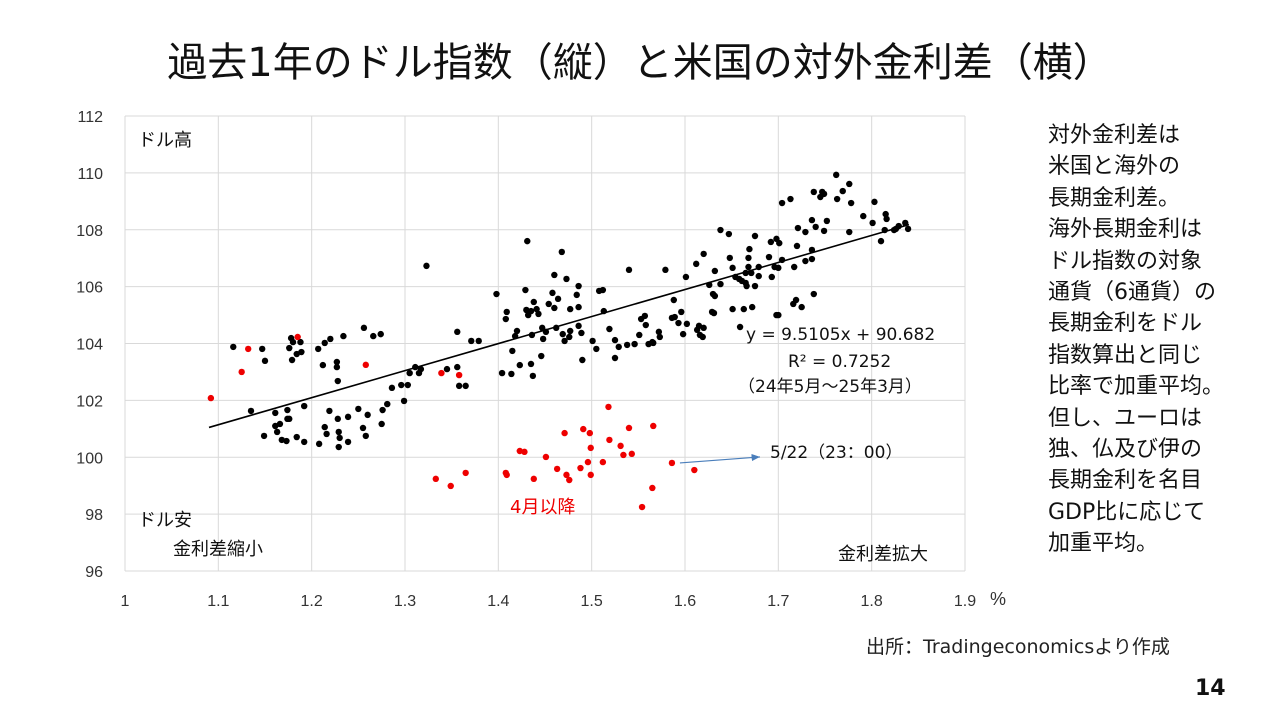  What do you see at coordinates (1125, 261) in the screenshot?
I see `side-note-line: ドル指数の対象` at bounding box center [1125, 261].